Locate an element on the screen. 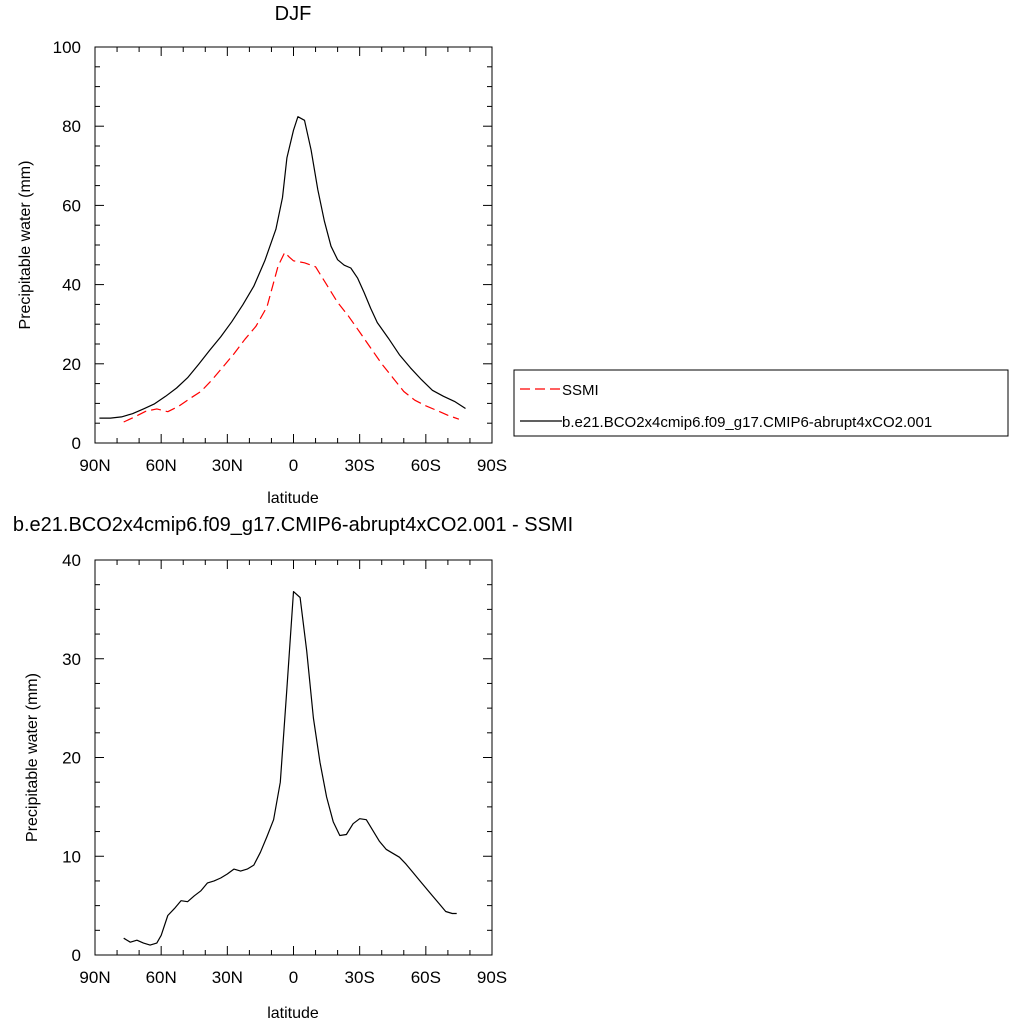  y-tick-label: 30 is located at coordinates (71, 659).